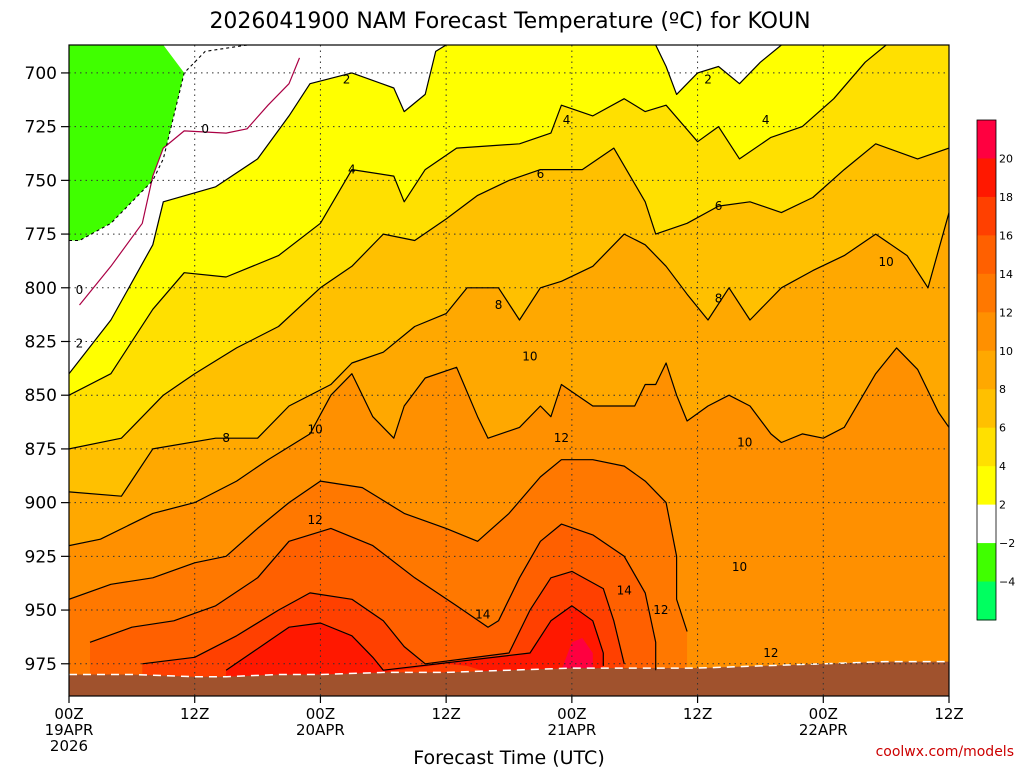  What do you see at coordinates (624, 591) in the screenshot?
I see `contour-label-23: 14` at bounding box center [624, 591].